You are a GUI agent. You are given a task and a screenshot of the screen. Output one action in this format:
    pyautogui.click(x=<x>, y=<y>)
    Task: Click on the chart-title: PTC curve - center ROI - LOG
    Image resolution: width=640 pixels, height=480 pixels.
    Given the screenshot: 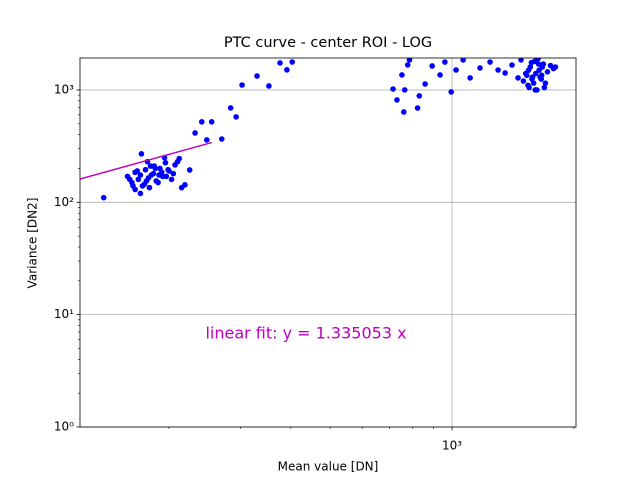 What is the action you would take?
    pyautogui.click(x=328, y=43)
    